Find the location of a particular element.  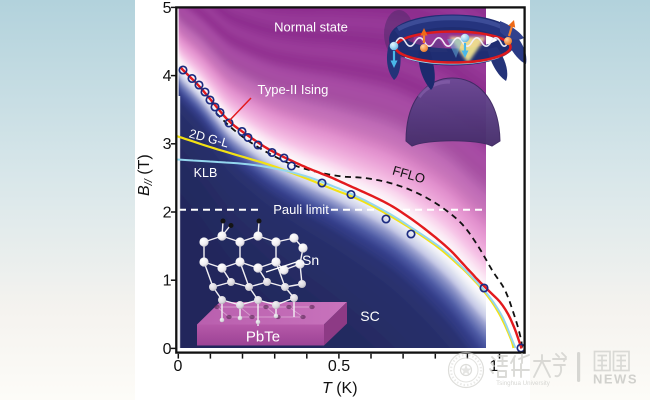

svg-text: Type-II Ising is located at coordinates (293, 89).